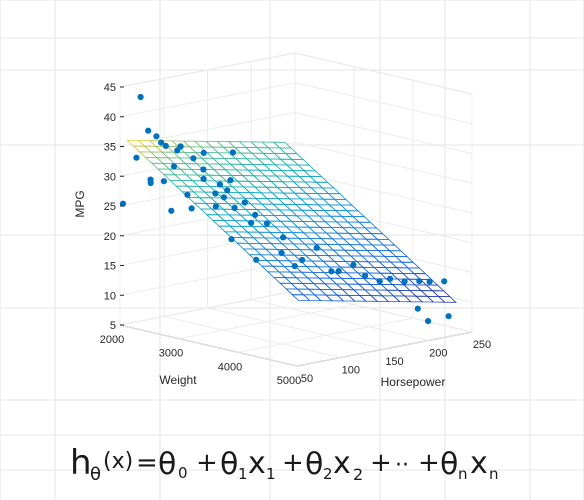 The height and width of the screenshot is (500, 584). I want to click on y-axis-label: Horsepower, so click(413, 382).